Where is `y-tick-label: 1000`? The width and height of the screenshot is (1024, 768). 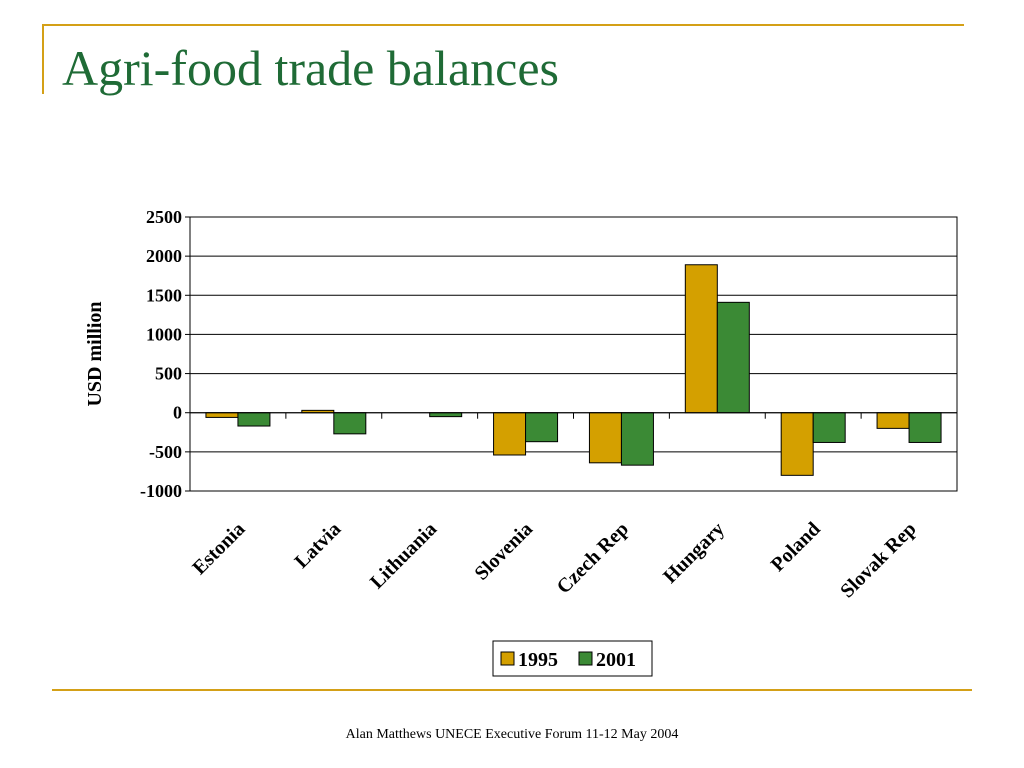
y-tick-label: 1000 is located at coordinates (164, 334).